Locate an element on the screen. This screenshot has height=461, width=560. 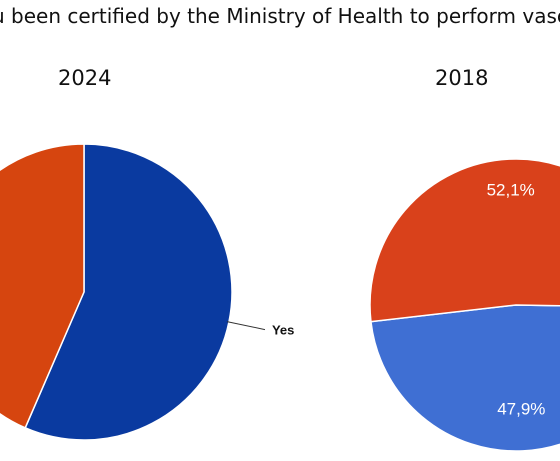
pie-2018-title: 2018 is located at coordinates (462, 78).